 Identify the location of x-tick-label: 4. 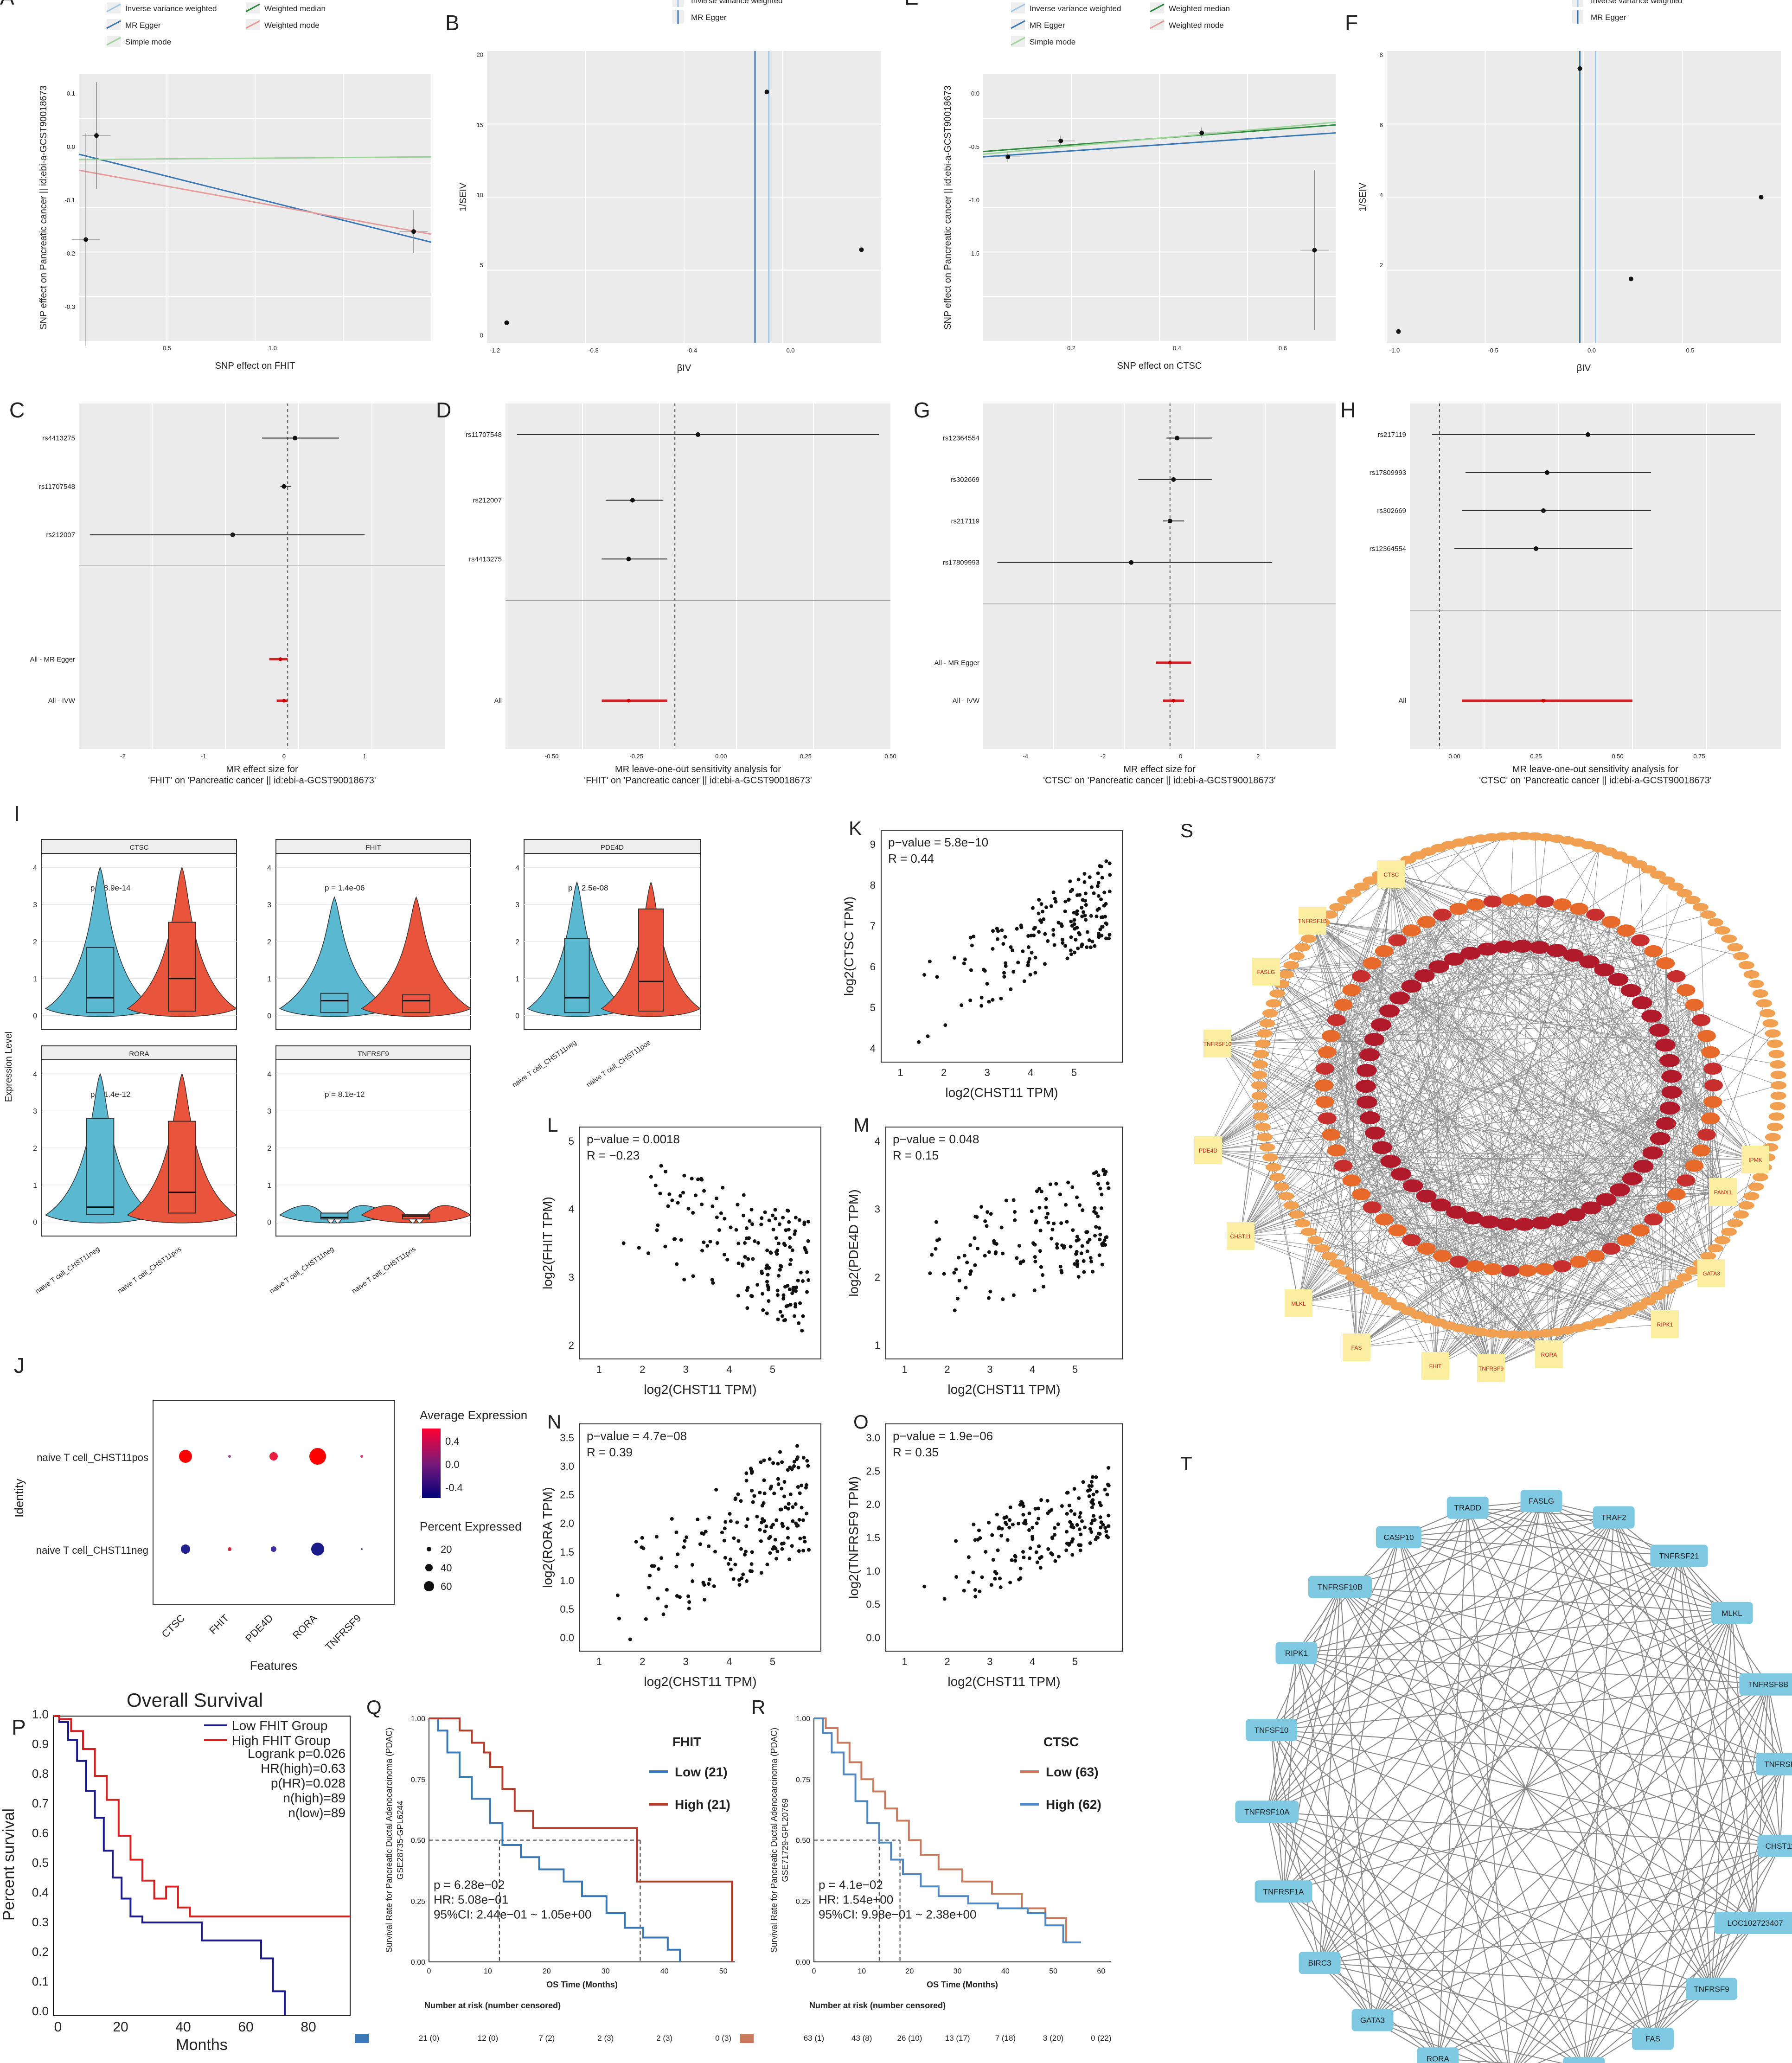
(1032, 1661).